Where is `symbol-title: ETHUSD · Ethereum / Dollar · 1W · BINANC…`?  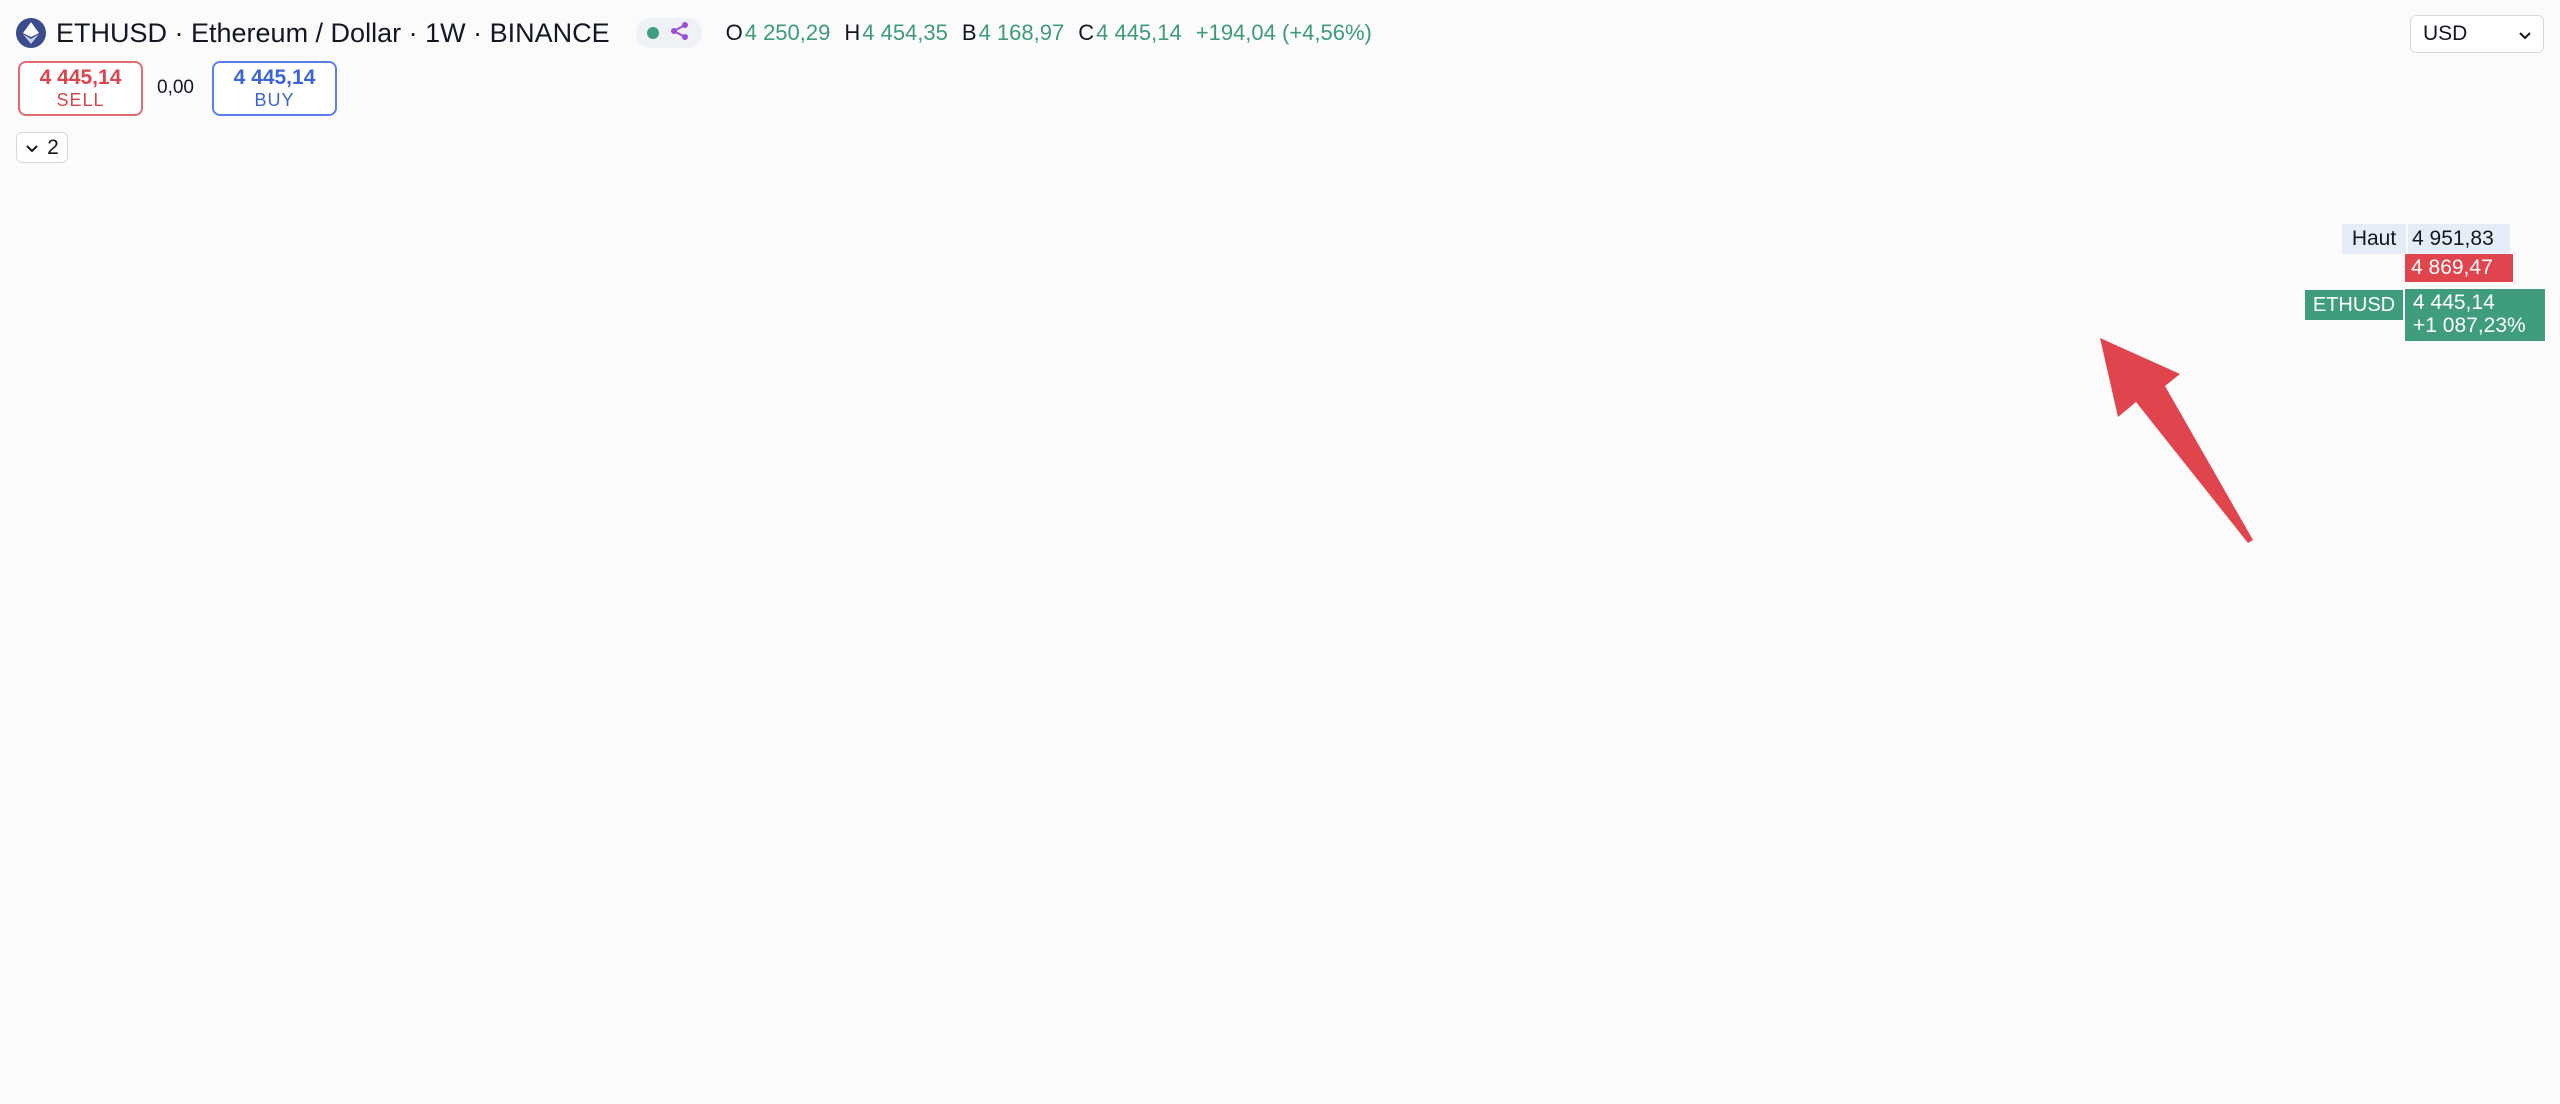
symbol-title: ETHUSD · Ethereum / Dollar · 1W · BINANC… is located at coordinates (333, 32).